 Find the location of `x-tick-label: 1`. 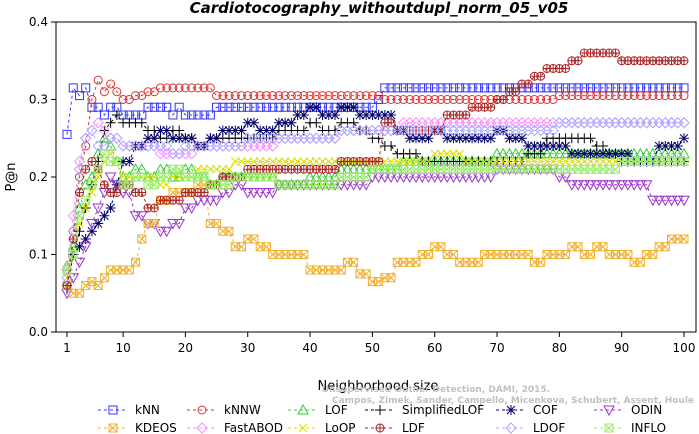

x-tick-label: 1 is located at coordinates (67, 348).